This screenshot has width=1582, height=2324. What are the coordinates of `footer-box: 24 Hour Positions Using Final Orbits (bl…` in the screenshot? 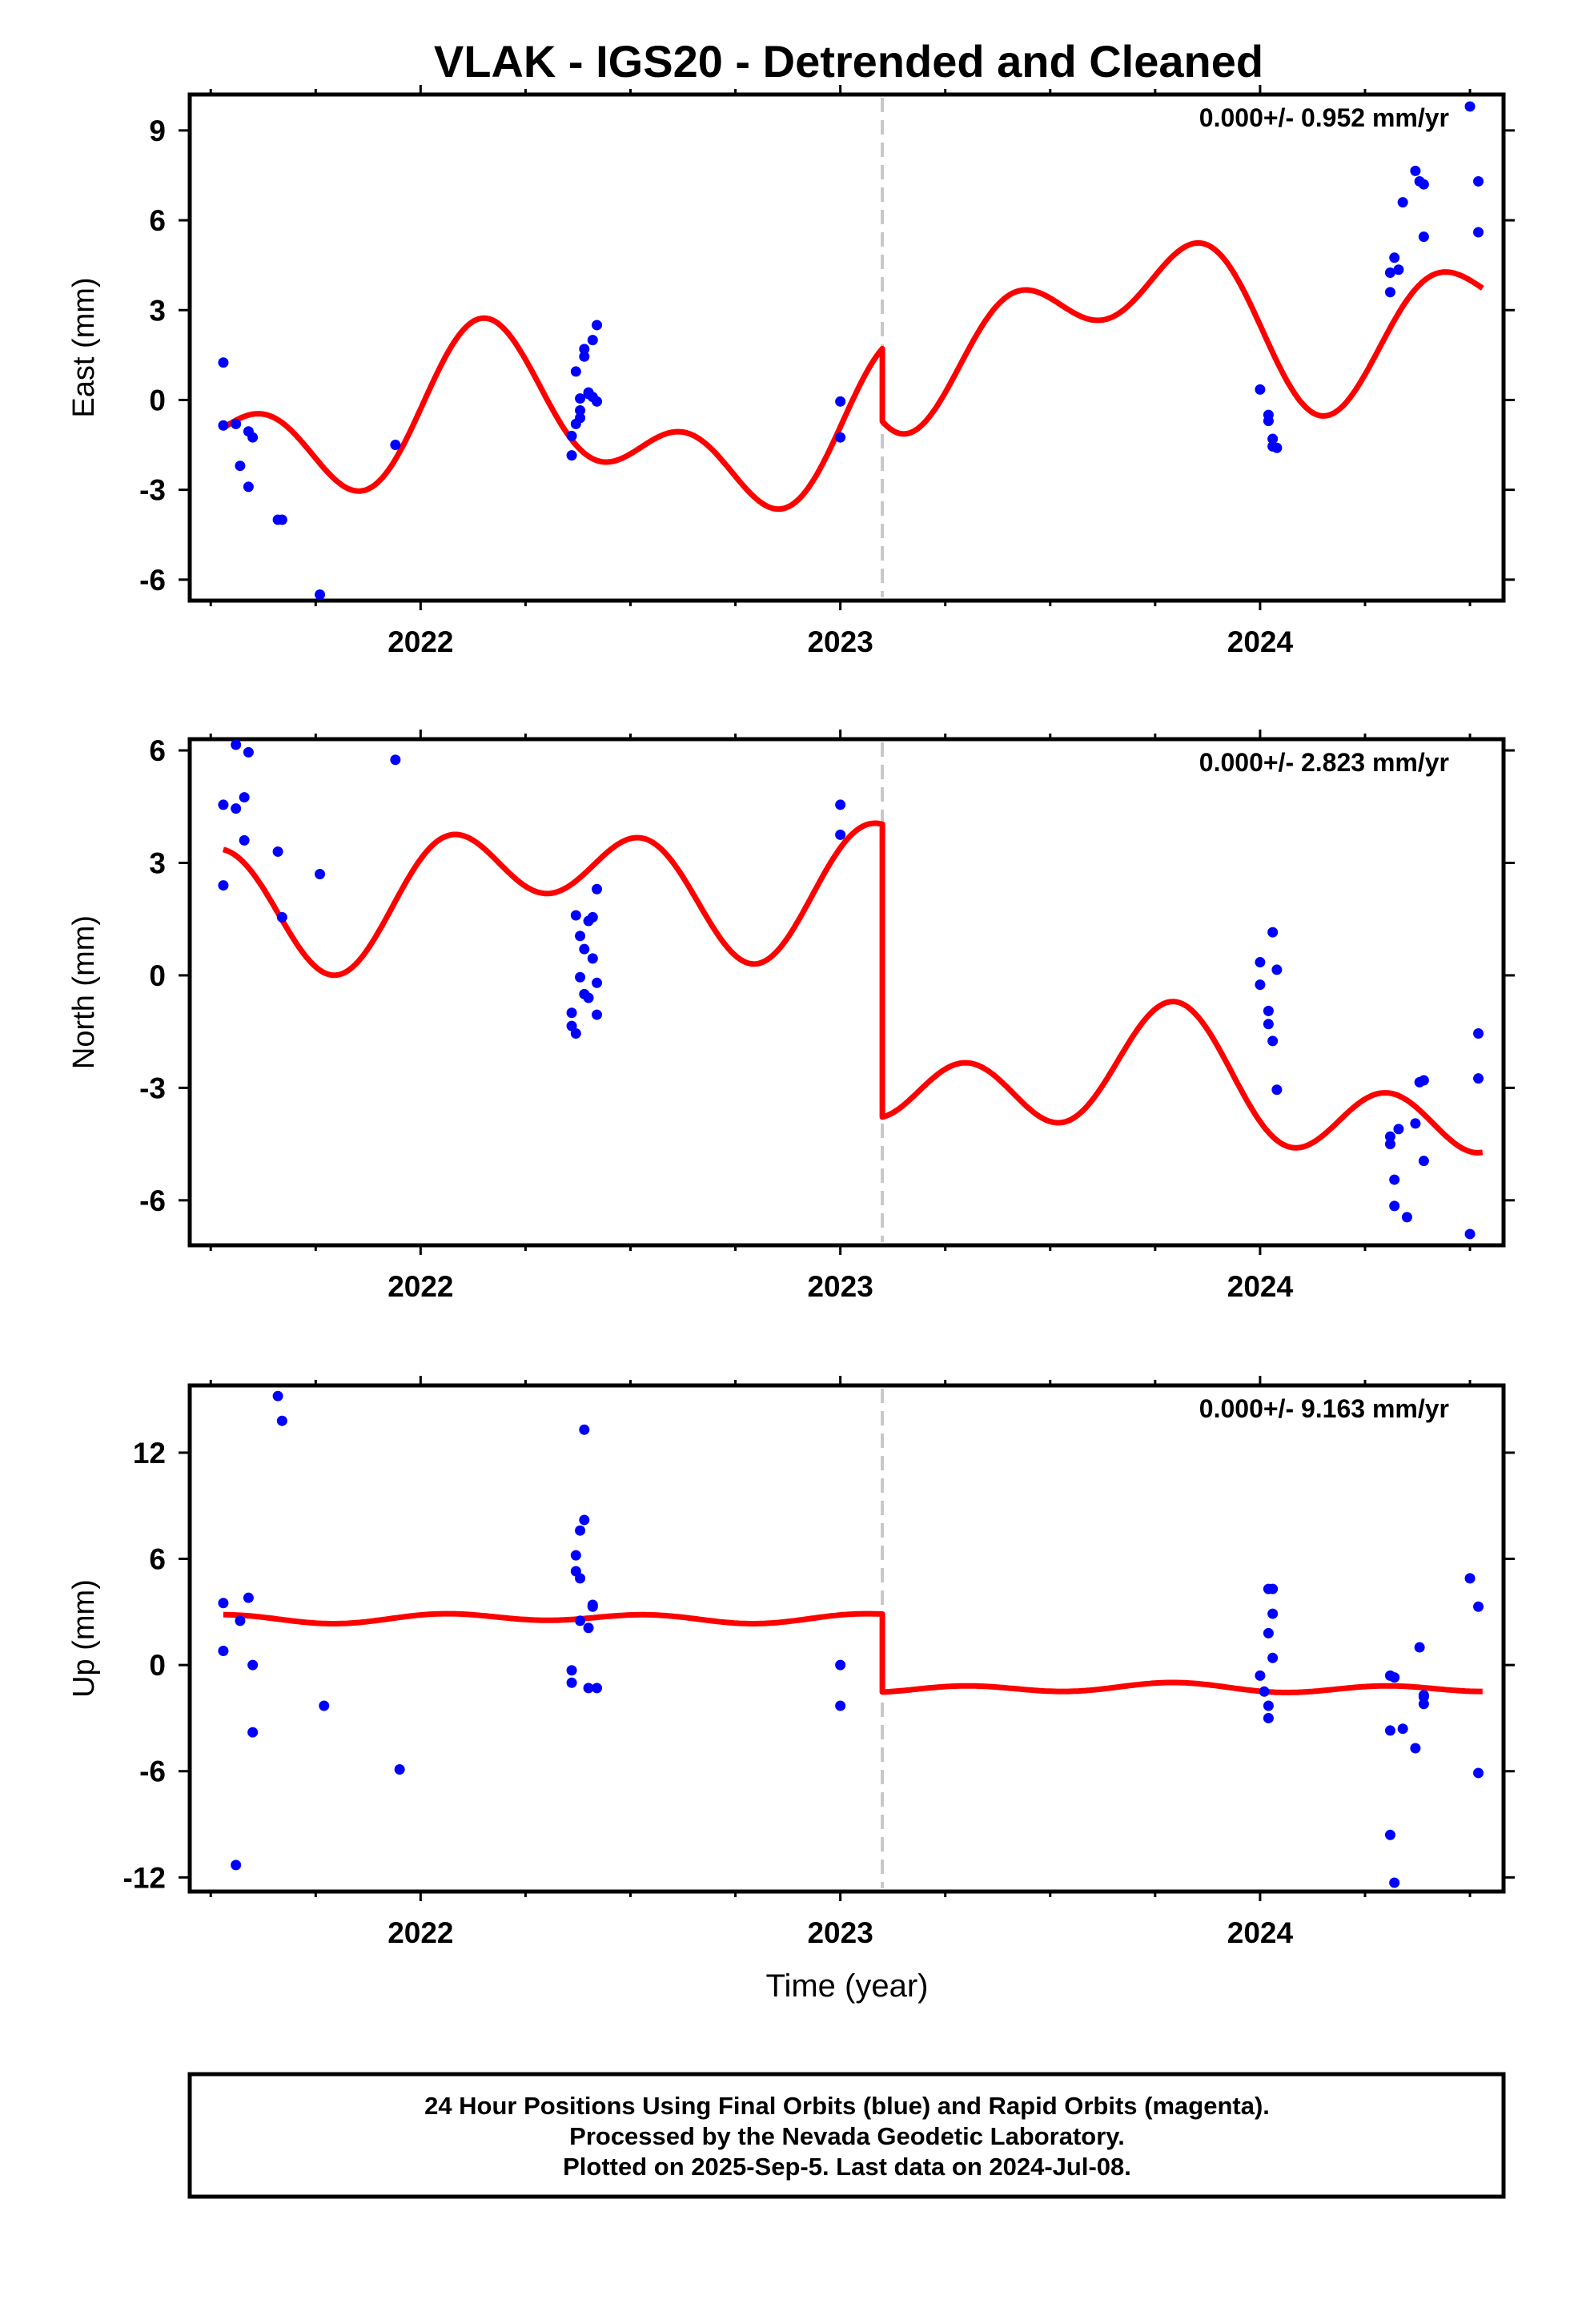 It's located at (847, 2135).